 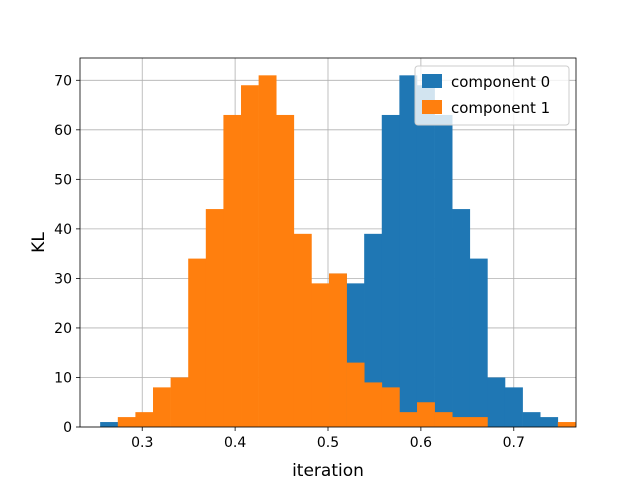 I want to click on legend-box, so click(x=492, y=95).